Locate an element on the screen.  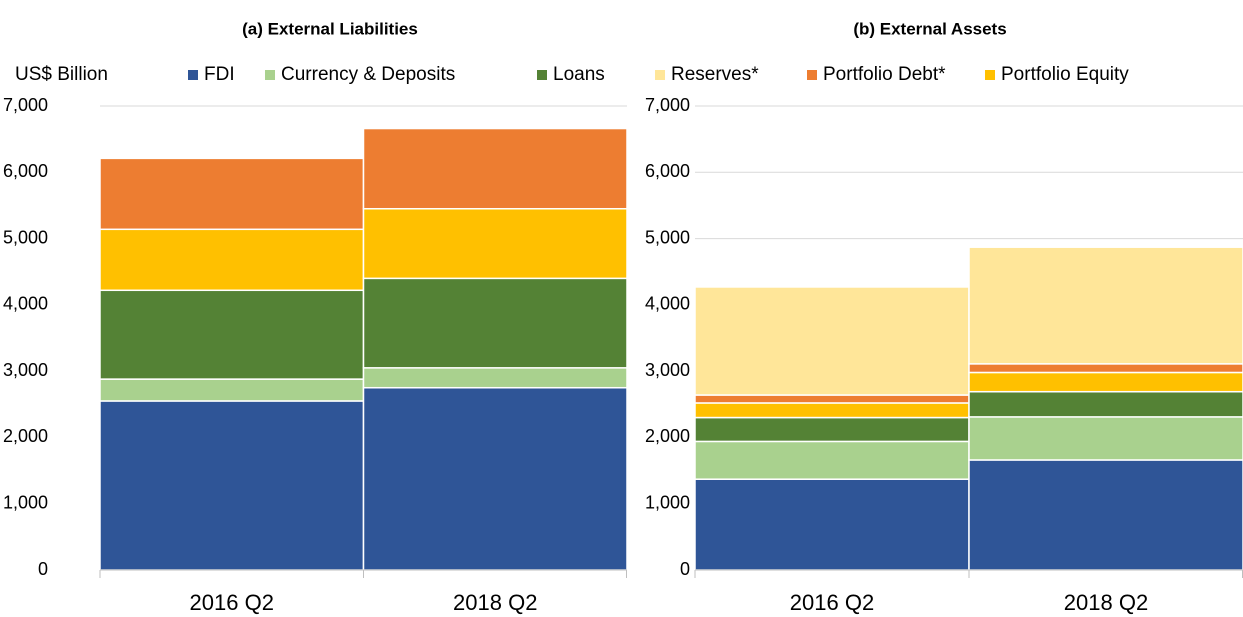
legend-label: Portfolio Equity is located at coordinates (1065, 74).